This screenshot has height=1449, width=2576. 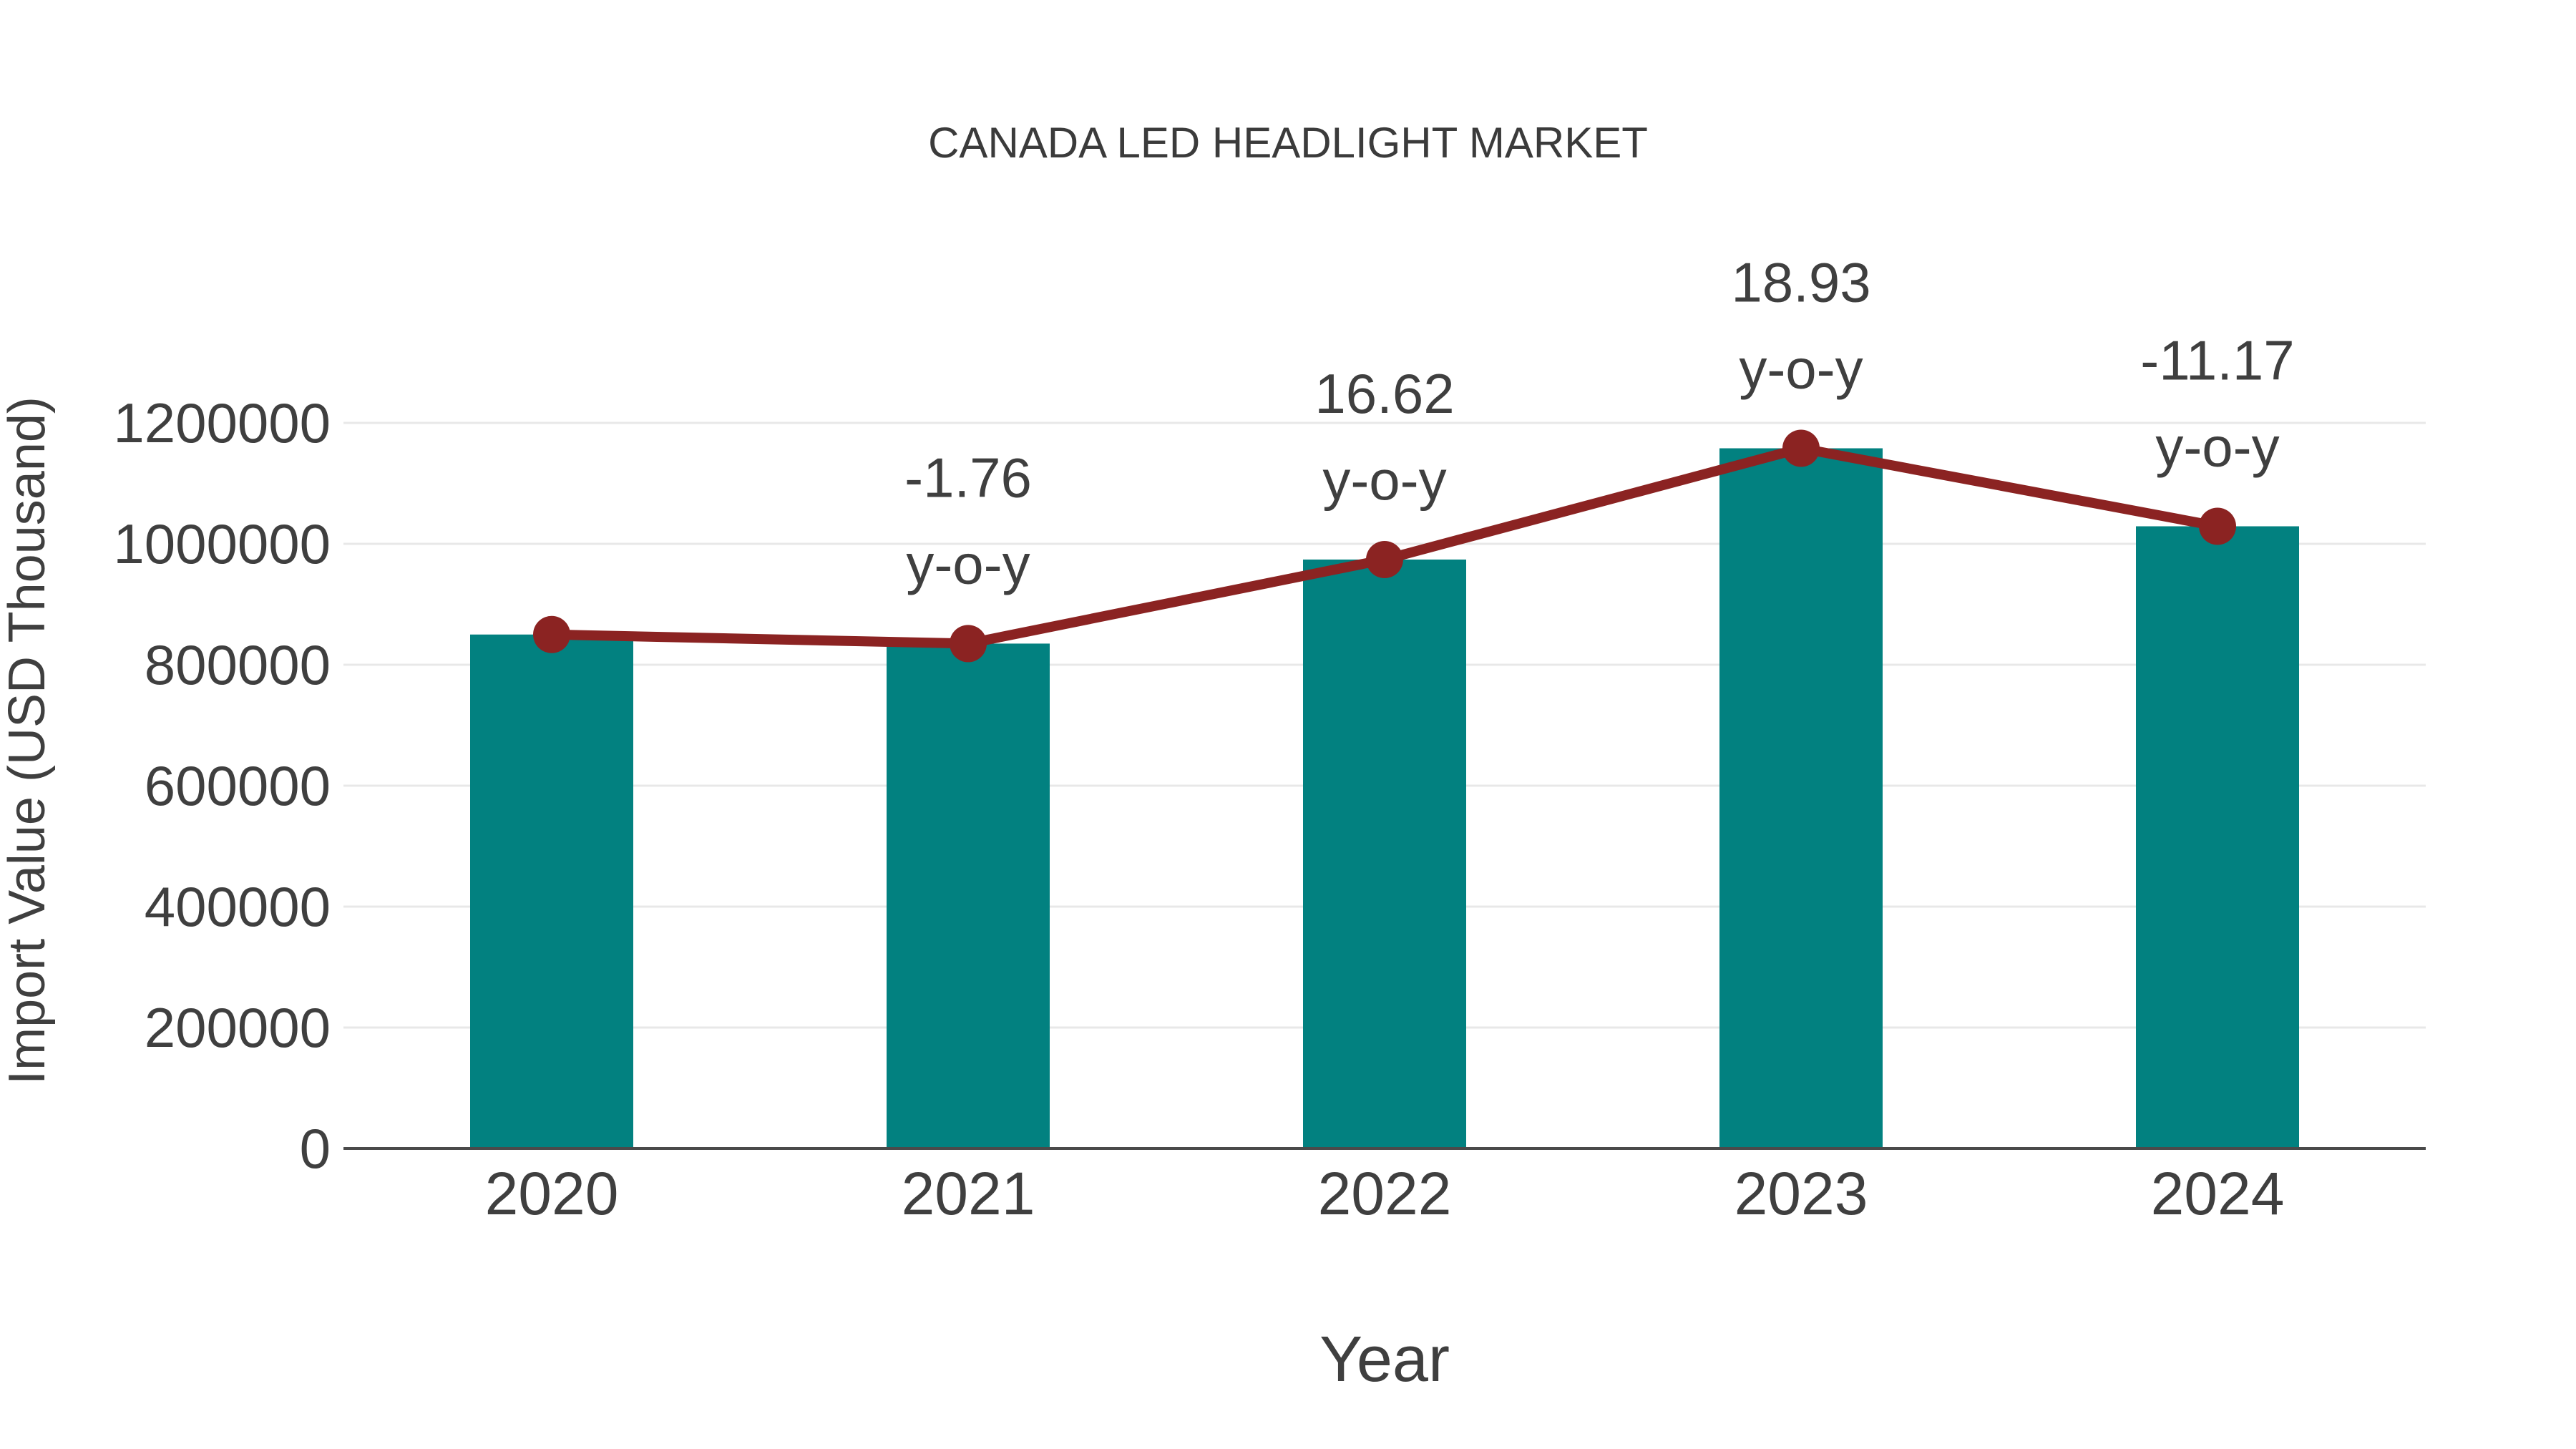 I want to click on yoy-suffix-2021: y-o-y, so click(x=968, y=563).